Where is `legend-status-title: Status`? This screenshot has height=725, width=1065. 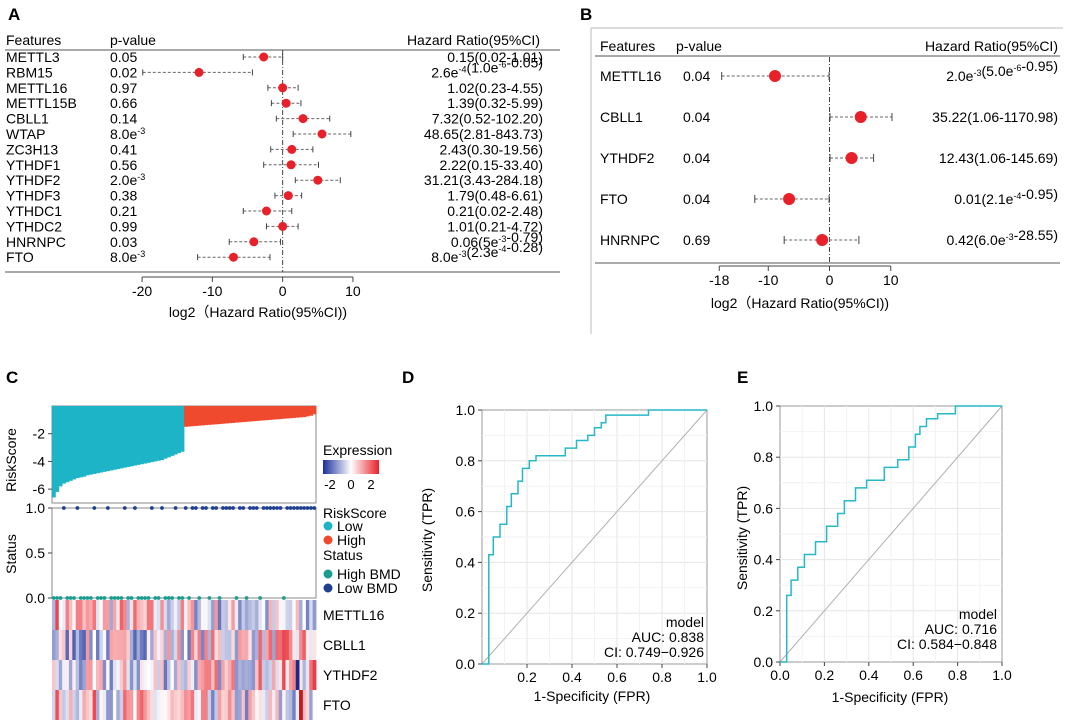 legend-status-title: Status is located at coordinates (343, 555).